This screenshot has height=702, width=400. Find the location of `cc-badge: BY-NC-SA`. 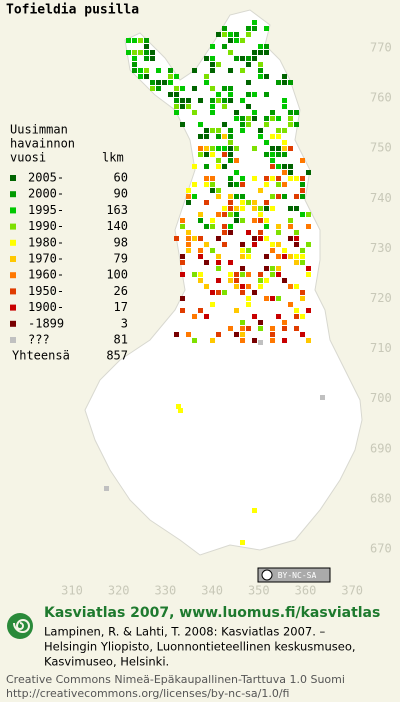

cc-badge: BY-NC-SA is located at coordinates (294, 575).